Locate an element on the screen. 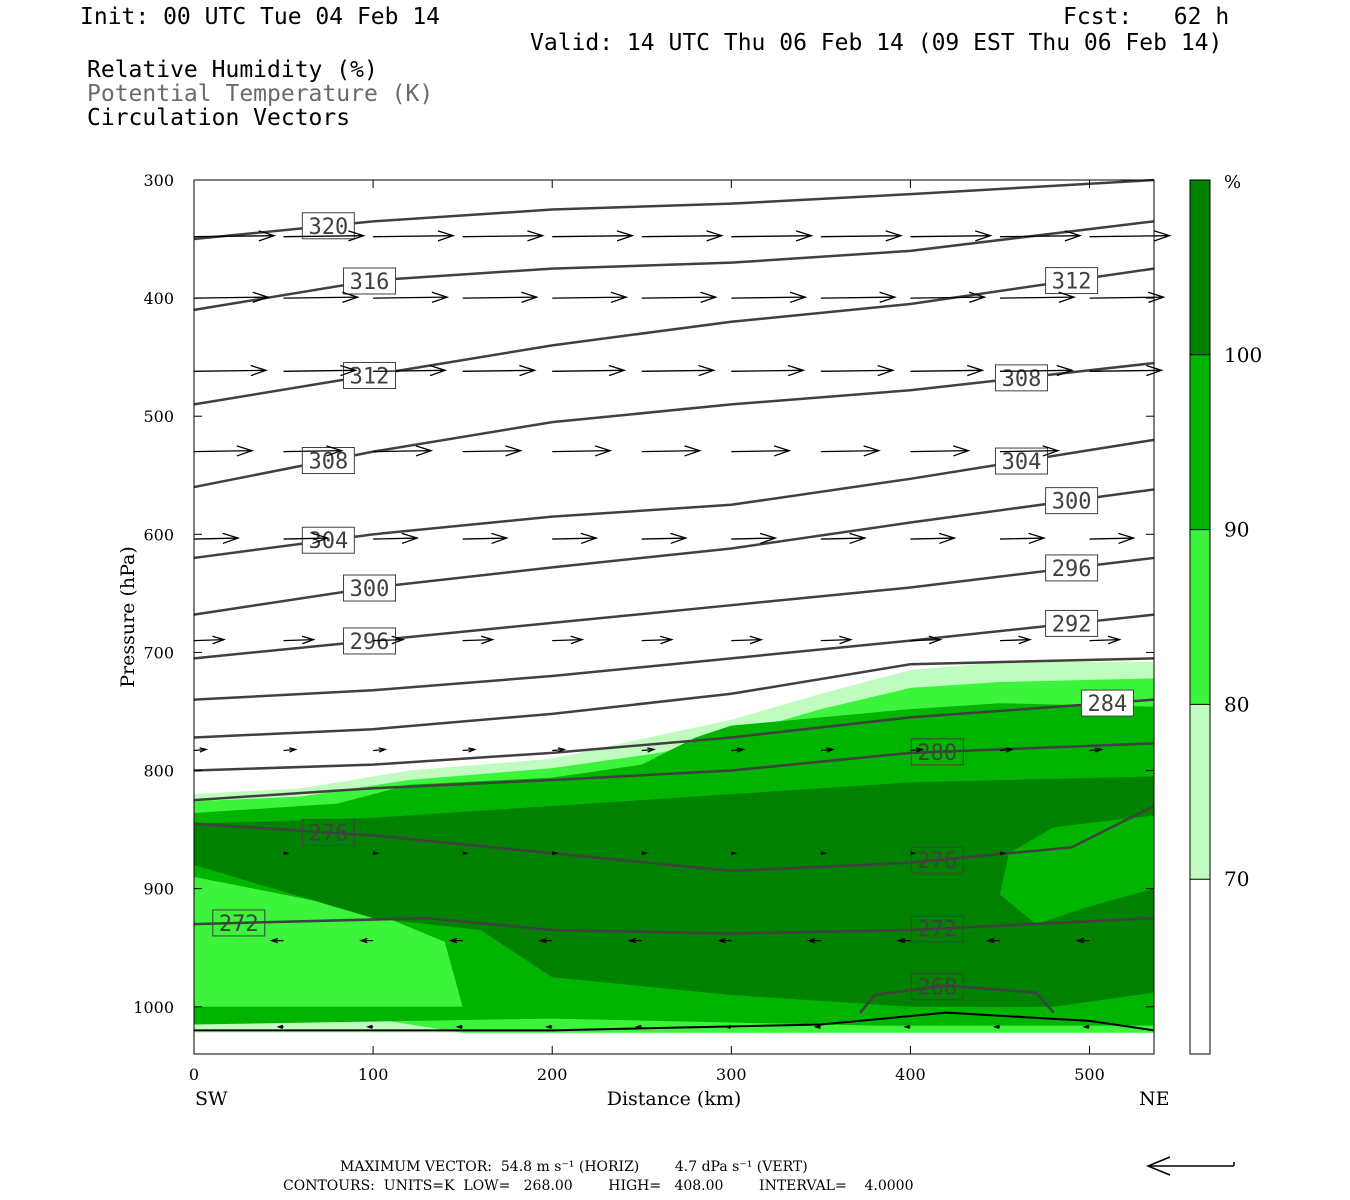 The image size is (1350, 1200). x-tick-label: 500 is located at coordinates (1089, 1074).